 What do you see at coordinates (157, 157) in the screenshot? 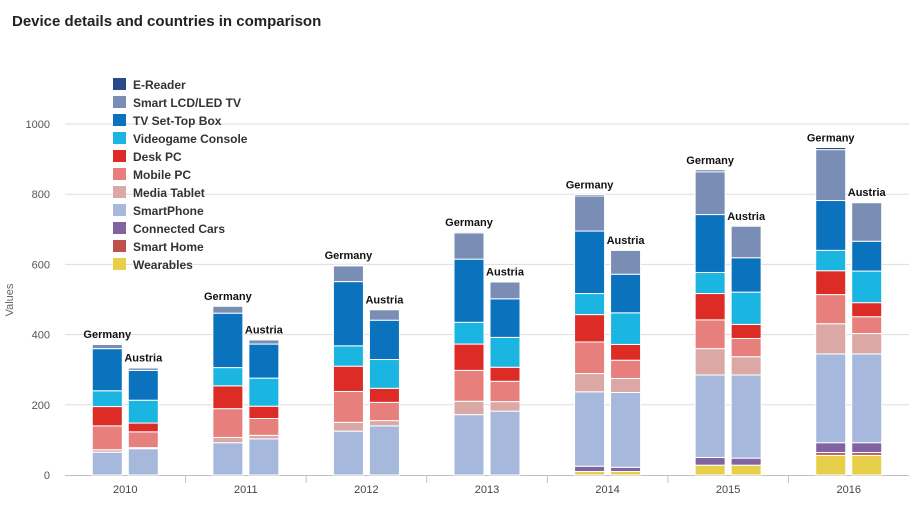
I see `legend-label: Desk PC` at bounding box center [157, 157].